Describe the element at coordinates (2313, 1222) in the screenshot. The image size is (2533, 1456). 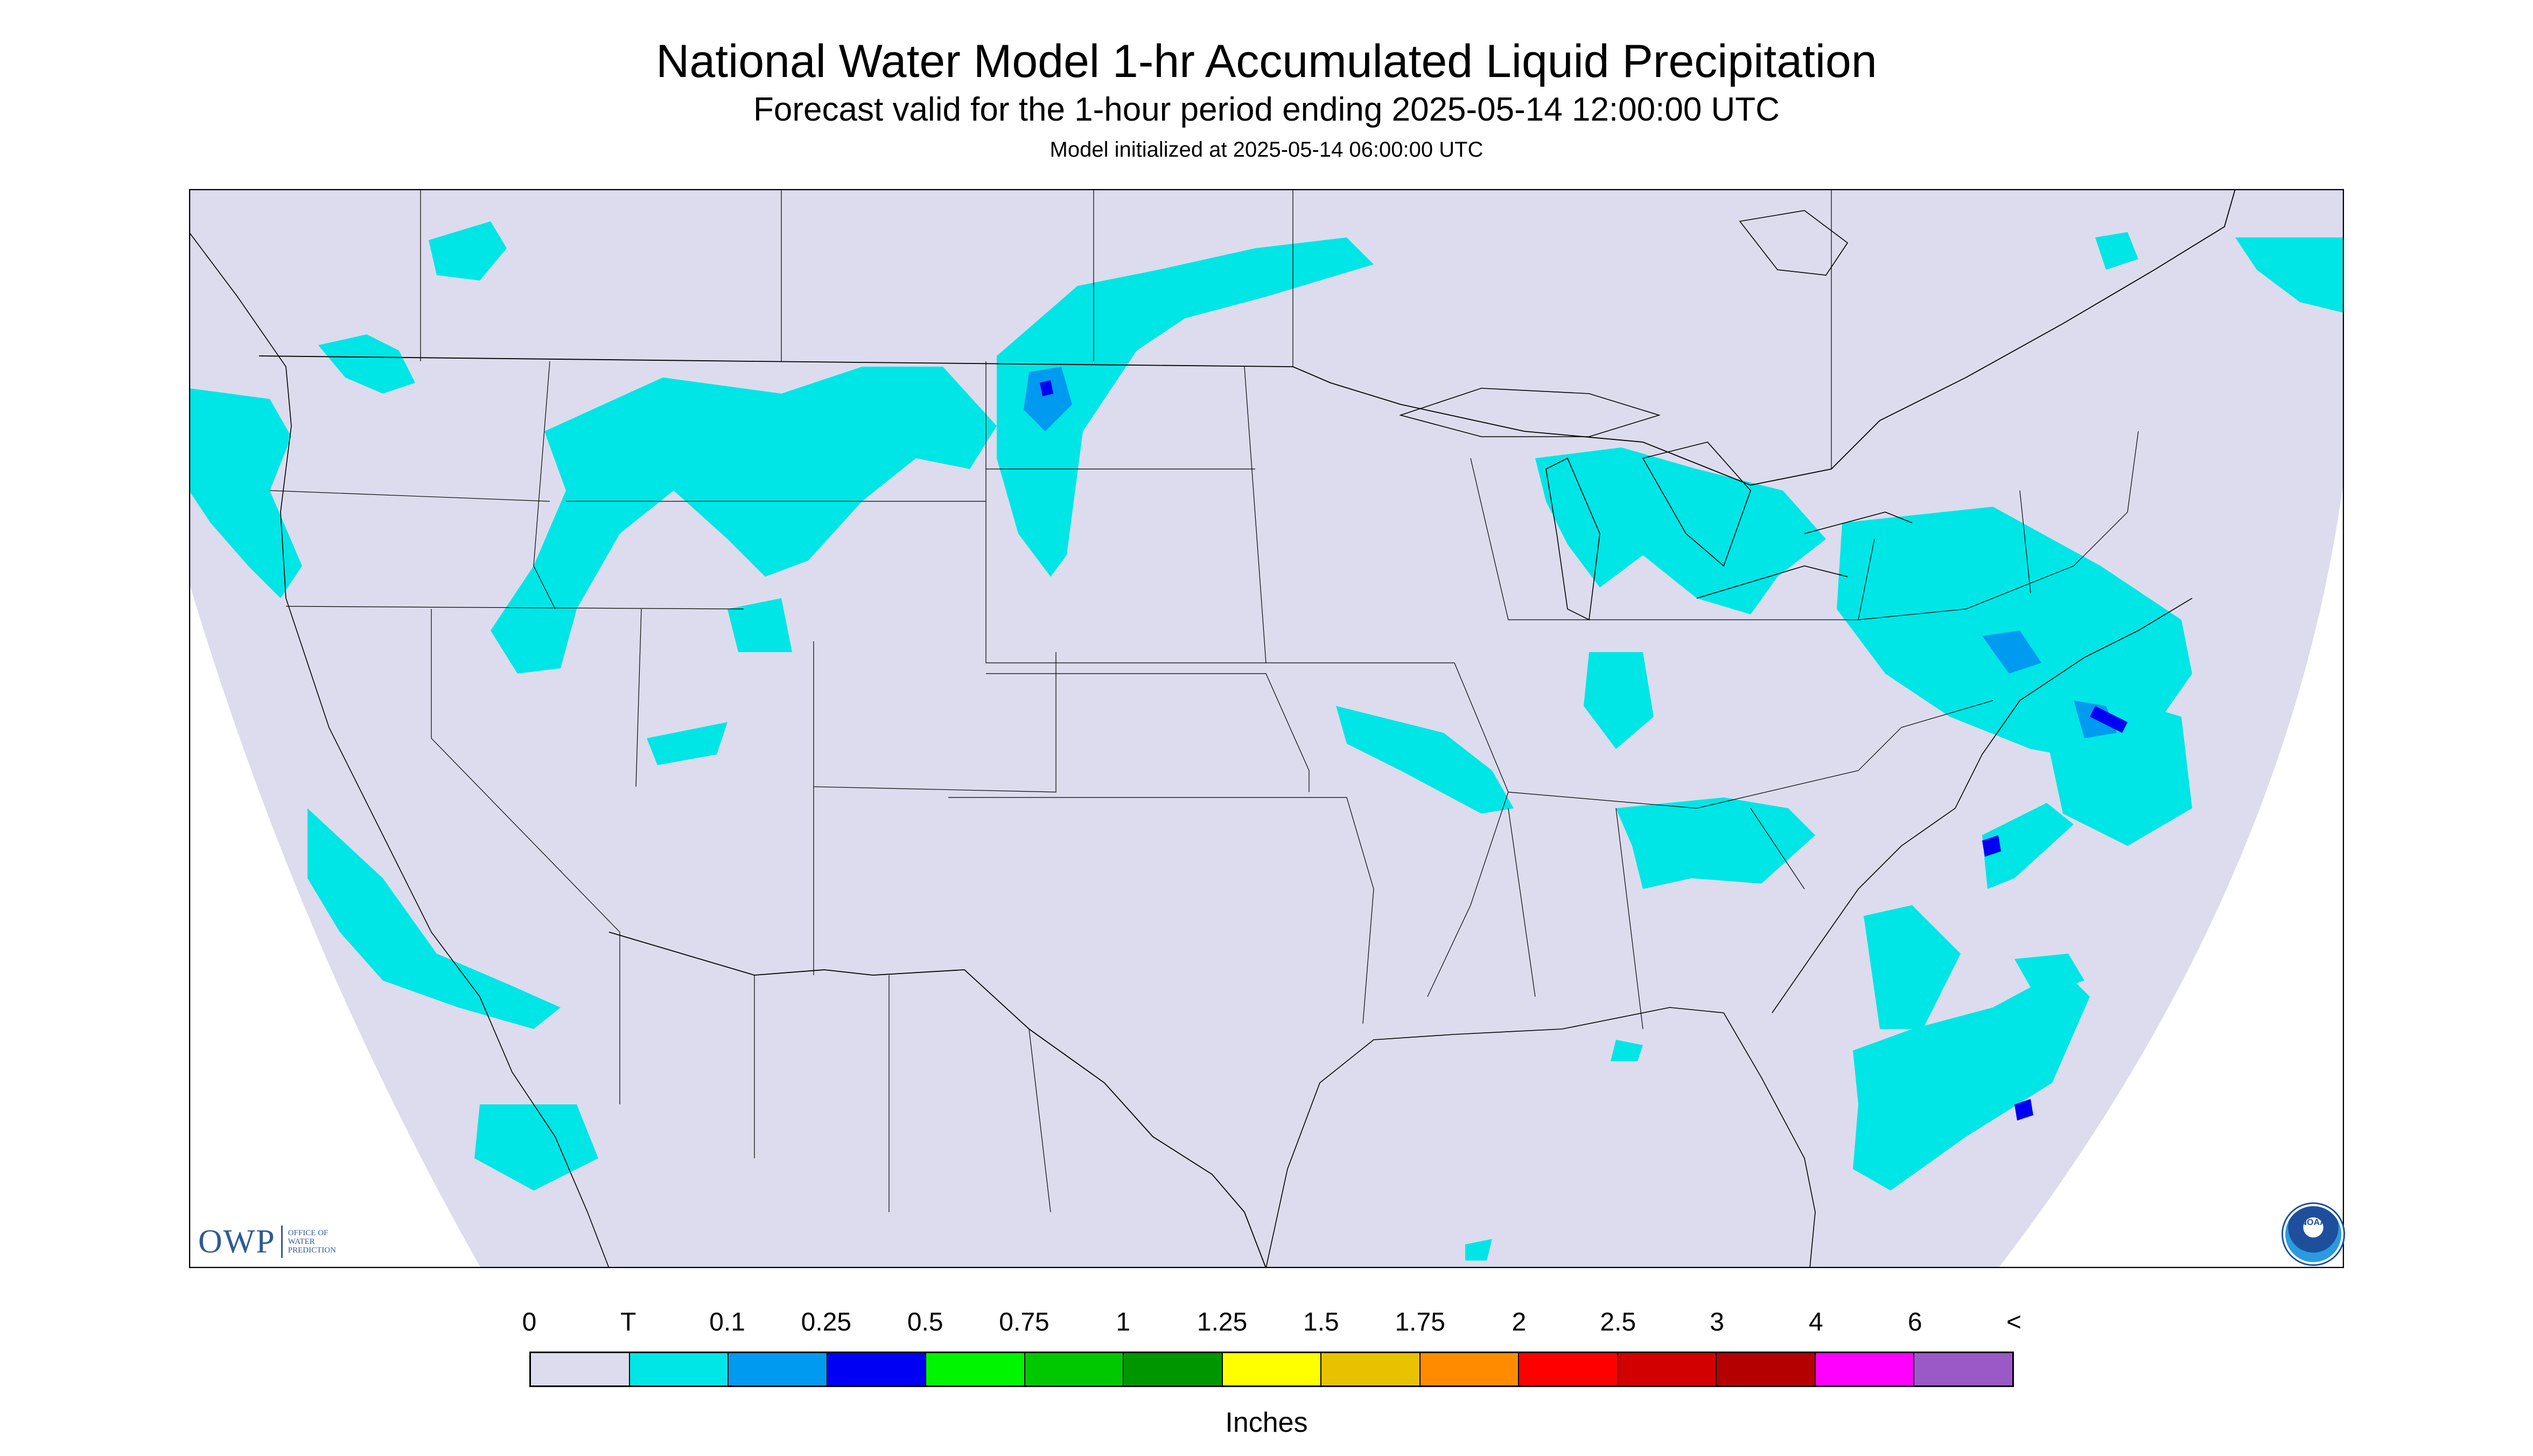
I see `noaa-logo-text: NOAA` at that location.